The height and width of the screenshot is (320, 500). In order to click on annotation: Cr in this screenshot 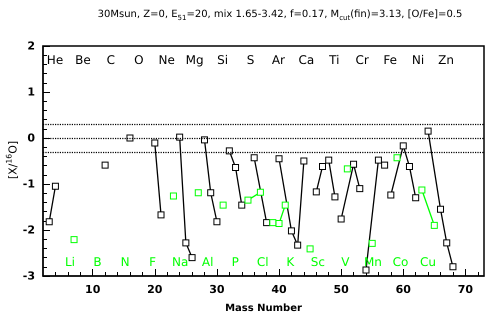, I will do `click(362, 60)`.